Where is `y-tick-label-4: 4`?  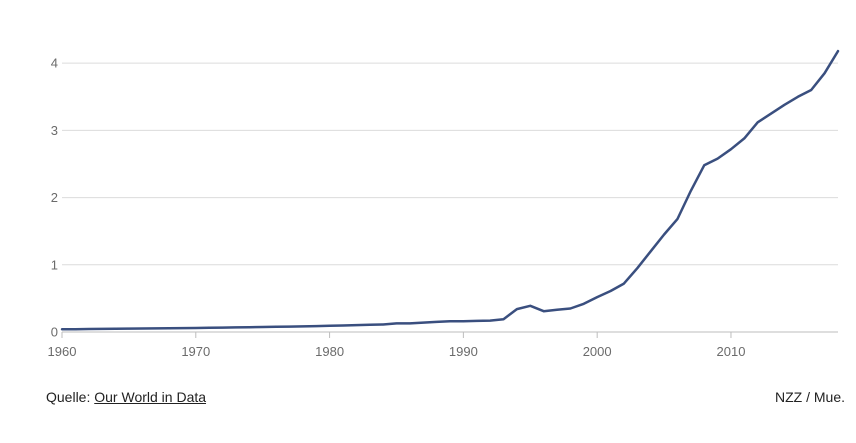 y-tick-label-4: 4 is located at coordinates (54, 63).